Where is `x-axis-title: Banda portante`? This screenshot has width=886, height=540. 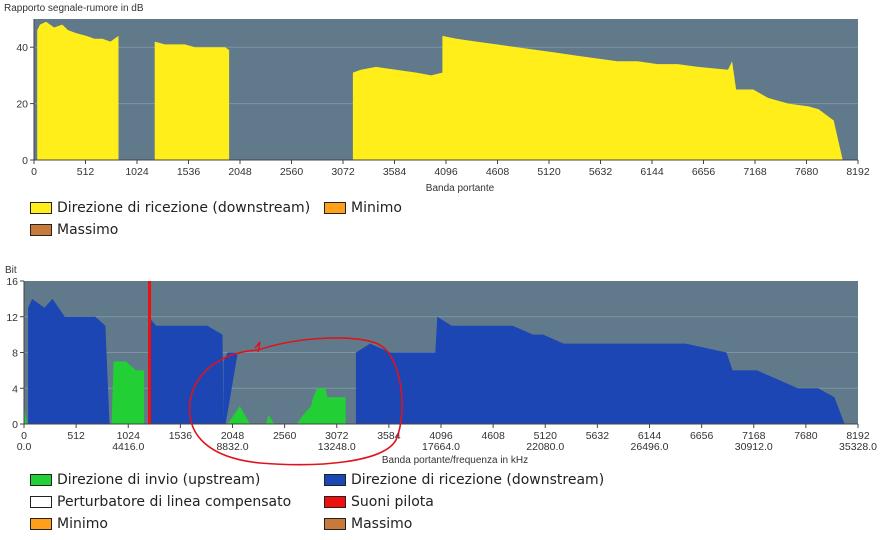
x-axis-title: Banda portante is located at coordinates (460, 188).